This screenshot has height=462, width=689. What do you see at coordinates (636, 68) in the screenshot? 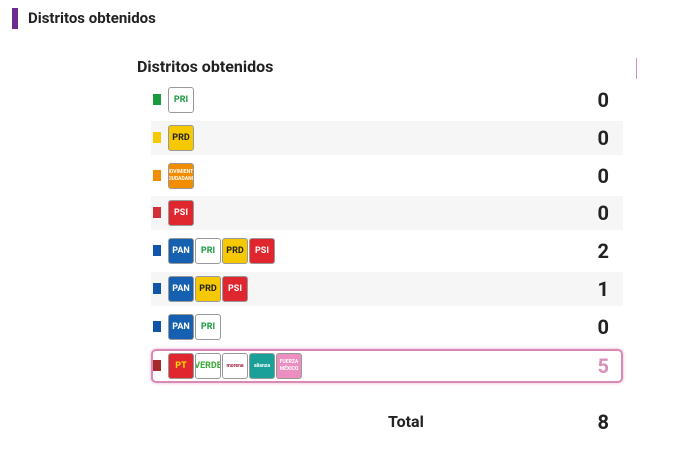
I see `divider` at bounding box center [636, 68].